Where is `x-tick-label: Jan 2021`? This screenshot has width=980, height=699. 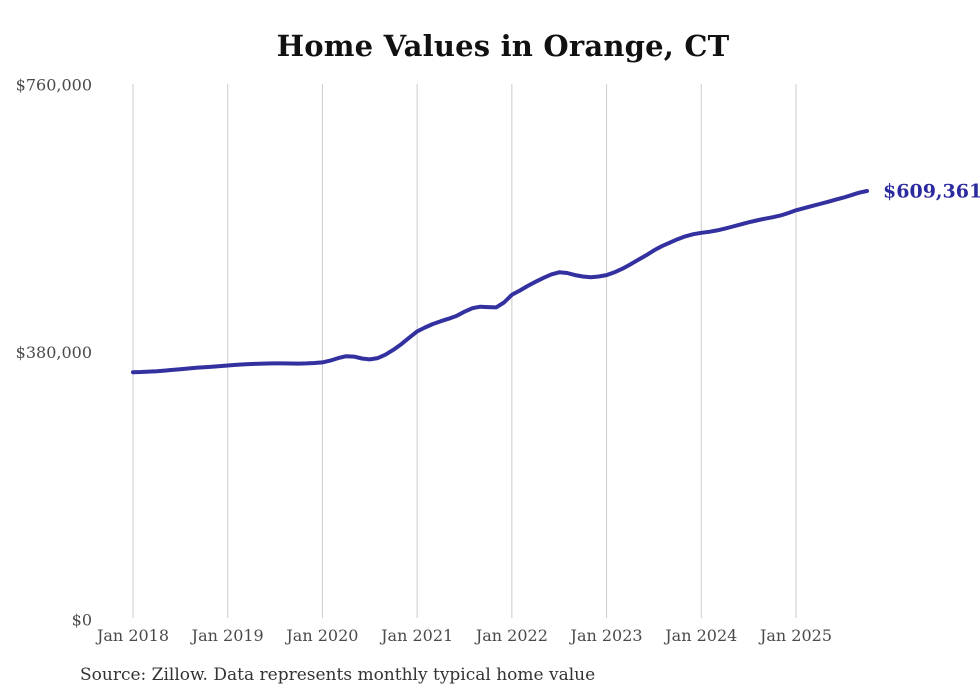
x-tick-label: Jan 2021 is located at coordinates (416, 635).